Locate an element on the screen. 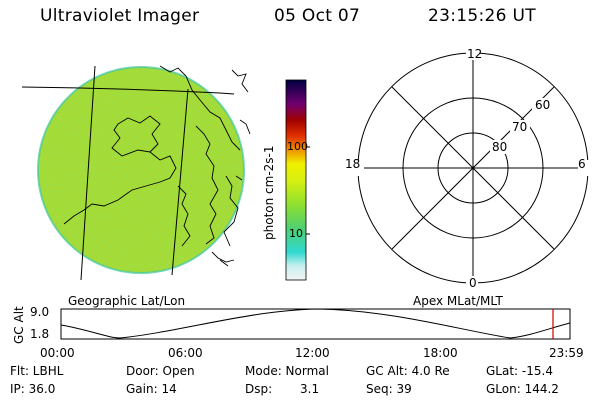  mode-status: Mode: Normal is located at coordinates (287, 371).